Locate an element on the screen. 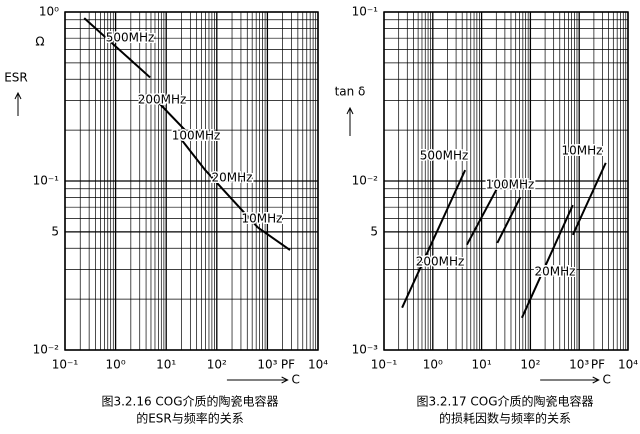  chart-caption: 图3.2.17 COG介质的陶瓷电容器 is located at coordinates (504, 401).